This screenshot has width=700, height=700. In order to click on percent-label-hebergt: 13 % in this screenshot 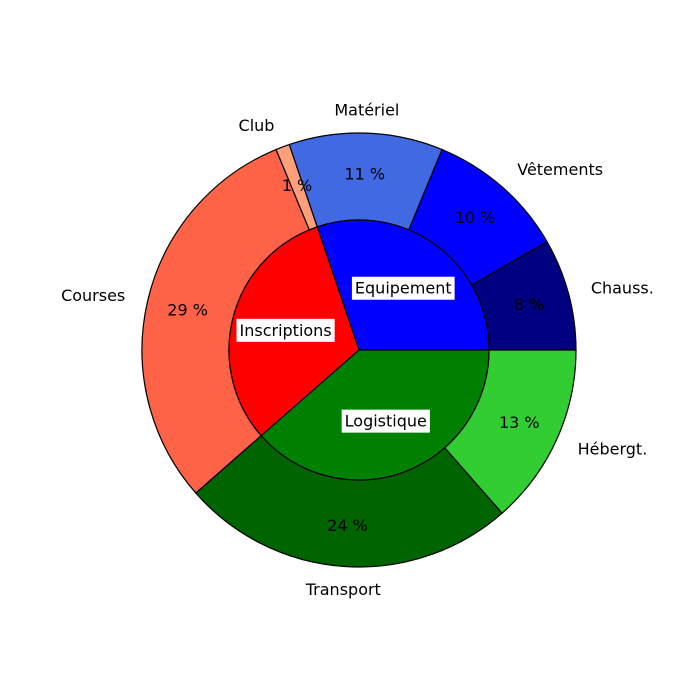, I will do `click(519, 422)`.